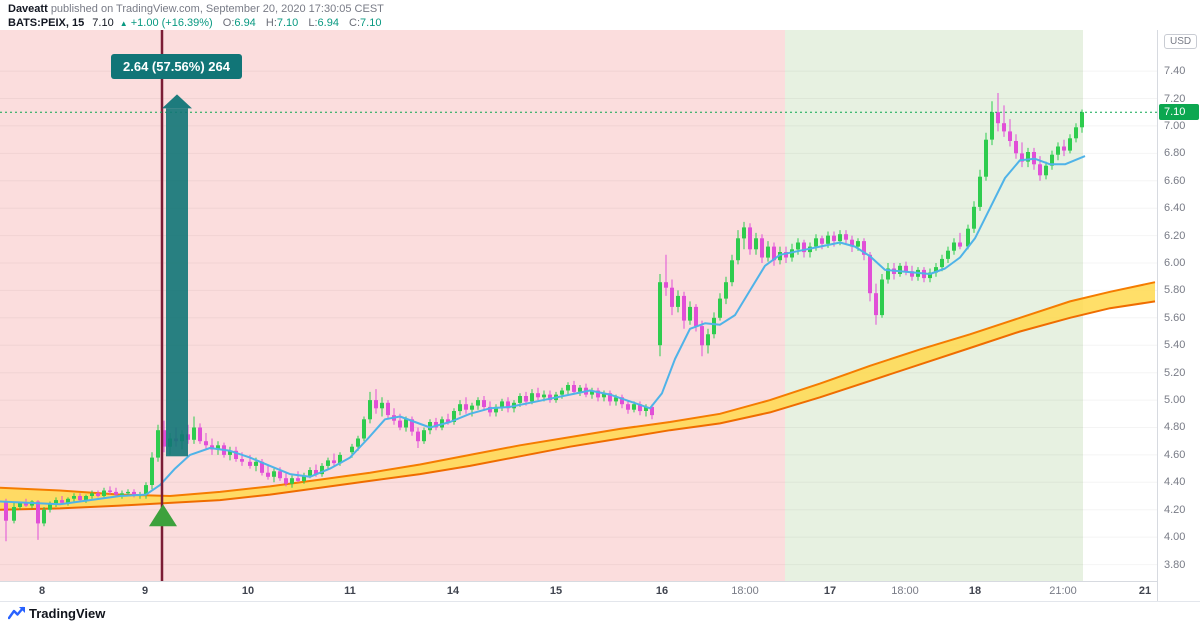  Describe the element at coordinates (1175, 263) in the screenshot. I see `price-tick: 6.00` at that location.